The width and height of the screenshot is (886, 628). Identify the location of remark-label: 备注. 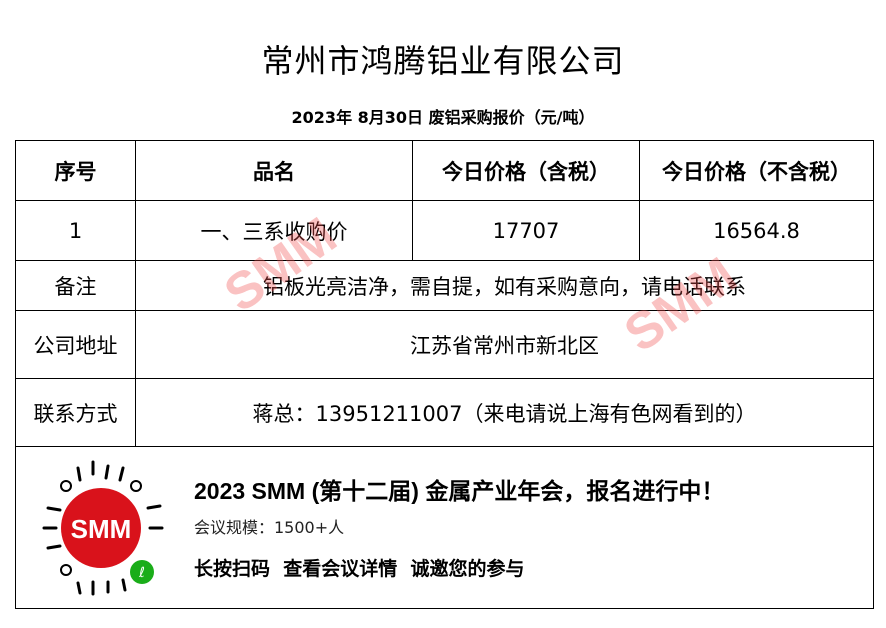
(75, 285).